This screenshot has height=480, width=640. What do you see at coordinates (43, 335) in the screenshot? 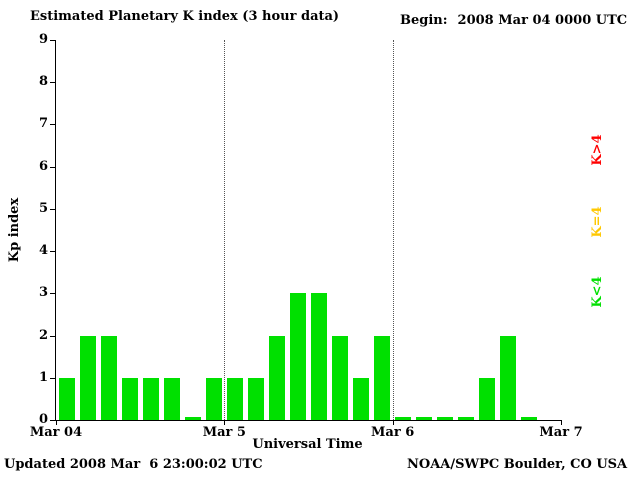
I see `y-tick-label: 2` at bounding box center [43, 335].